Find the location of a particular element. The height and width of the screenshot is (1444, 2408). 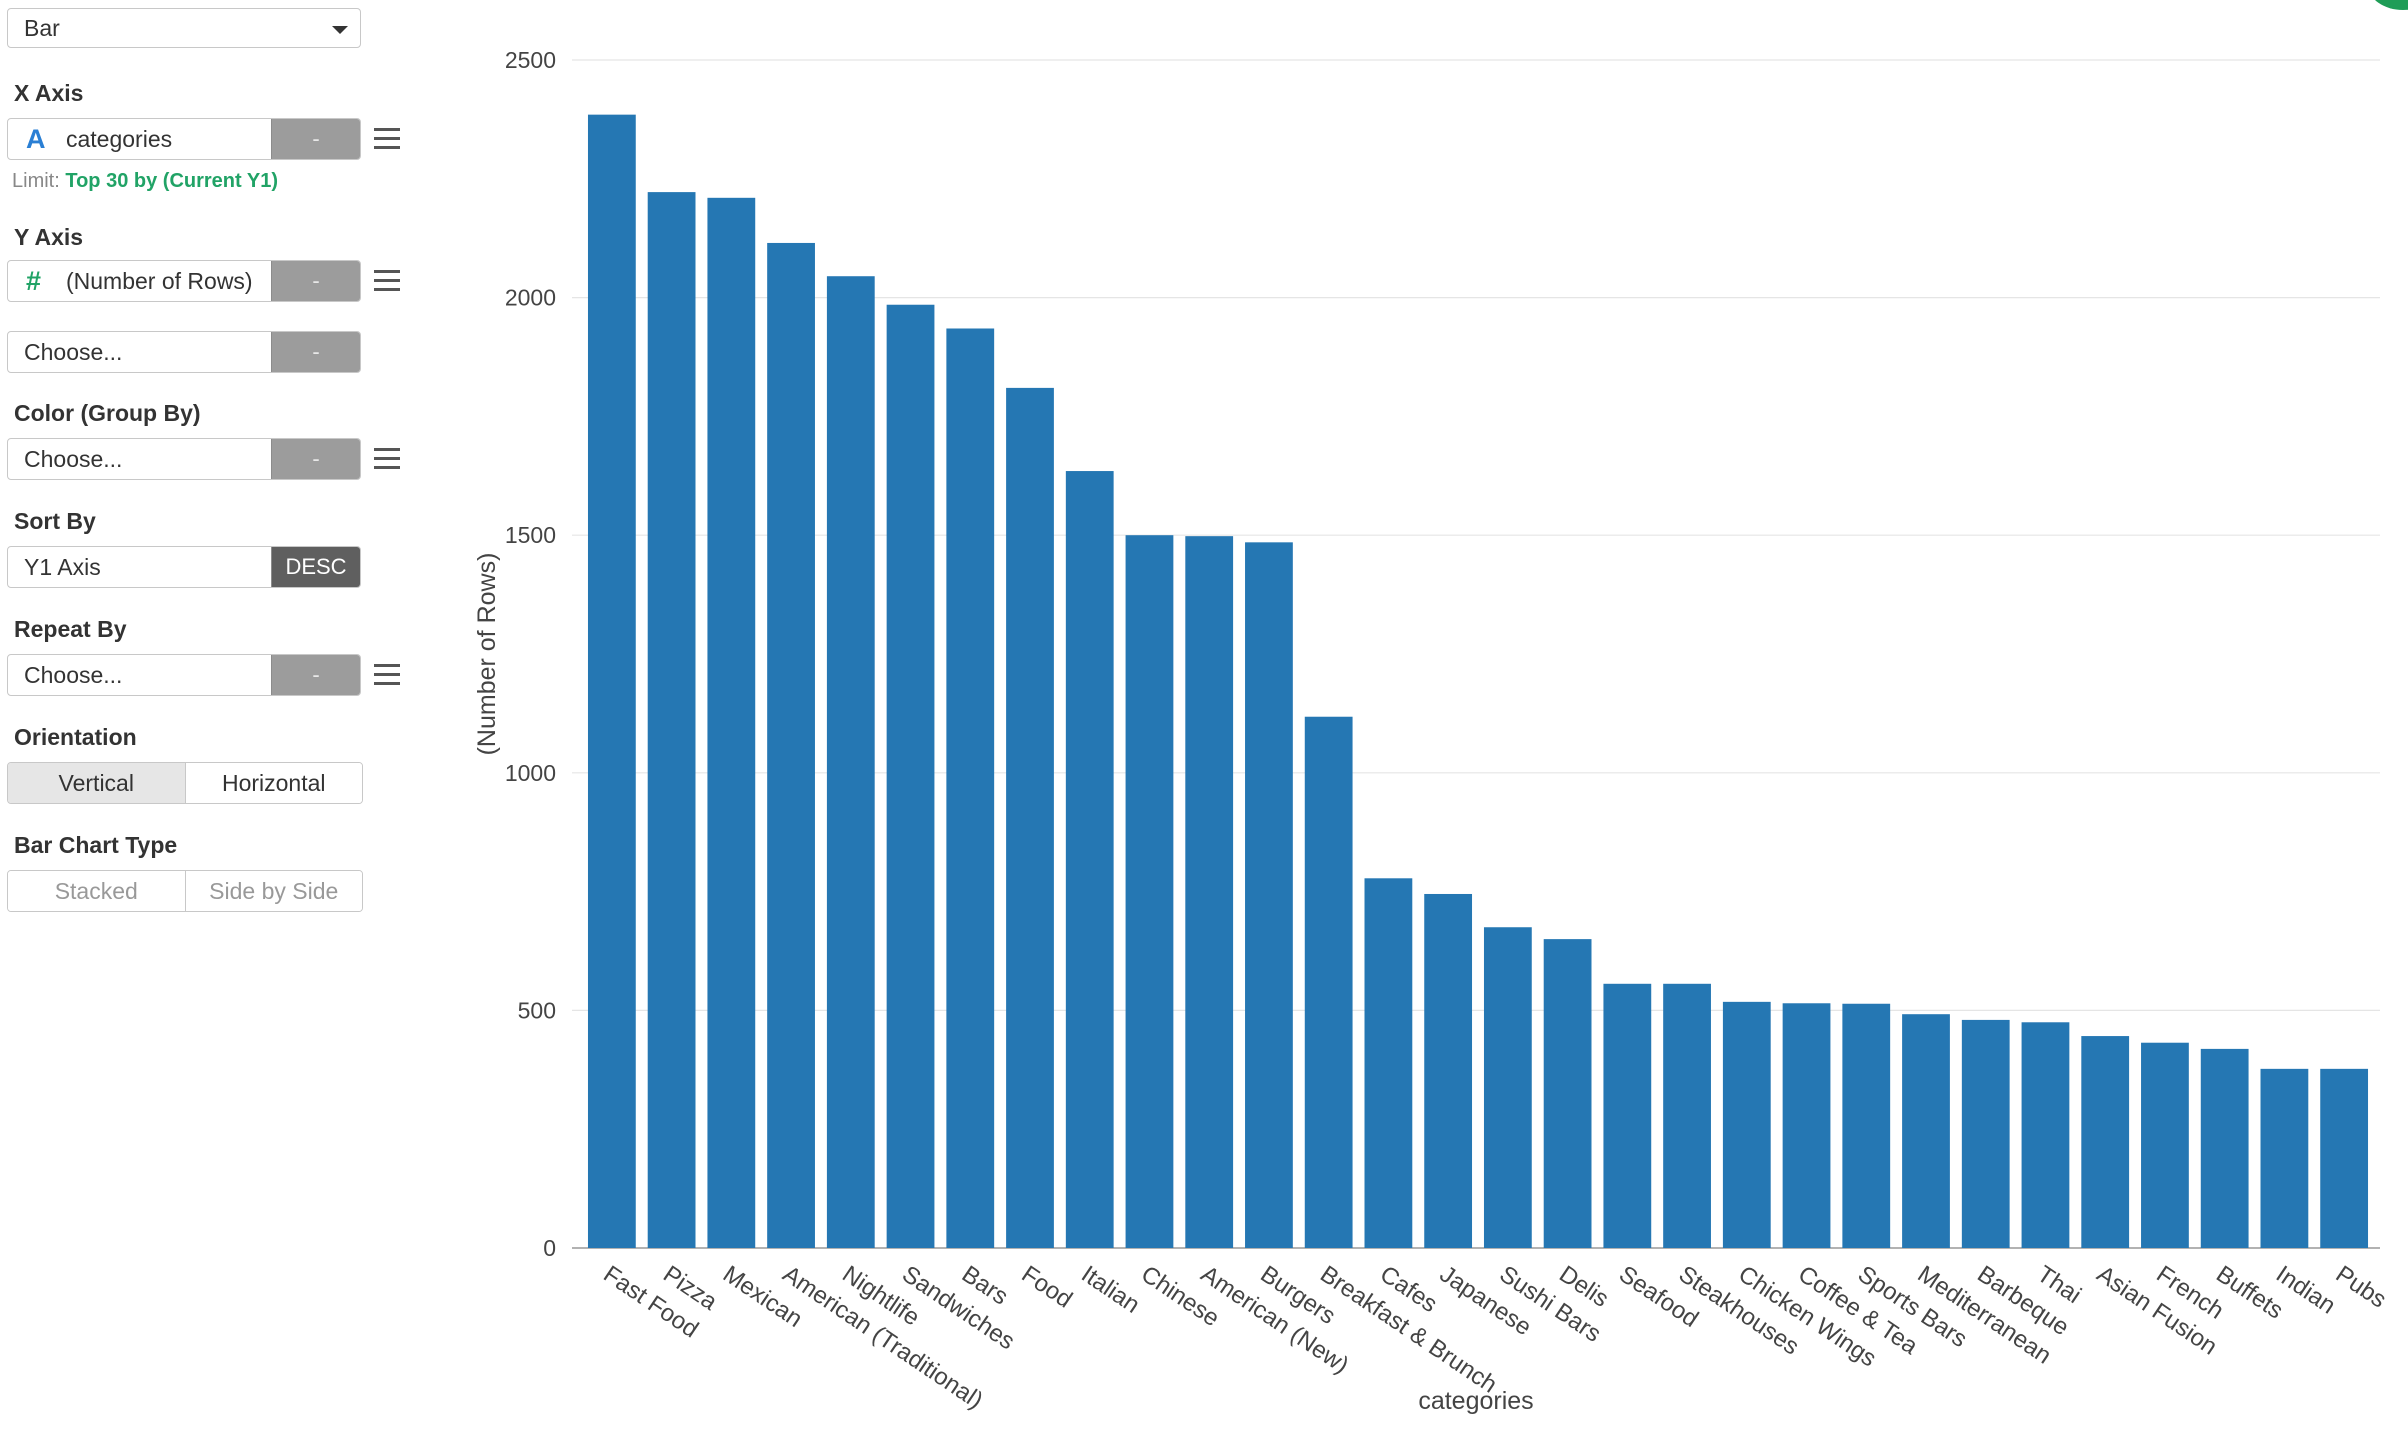

y-axis-title: (Number of Rows) is located at coordinates (487, 654).